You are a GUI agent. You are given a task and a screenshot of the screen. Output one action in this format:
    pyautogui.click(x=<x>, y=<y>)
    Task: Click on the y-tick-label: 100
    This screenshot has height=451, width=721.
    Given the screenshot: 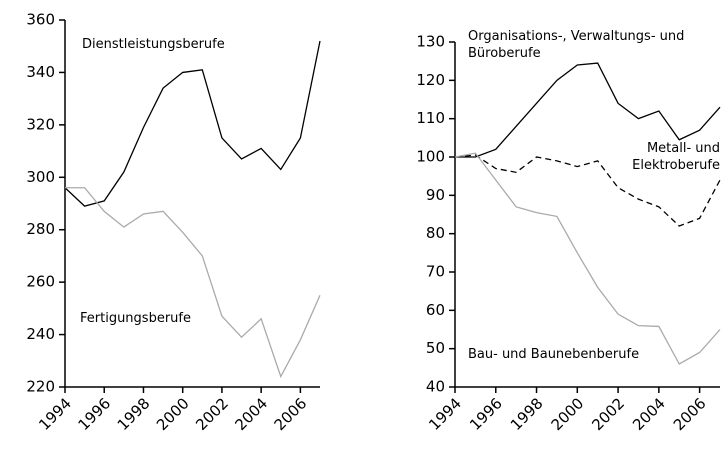 What is the action you would take?
    pyautogui.click(x=430, y=157)
    